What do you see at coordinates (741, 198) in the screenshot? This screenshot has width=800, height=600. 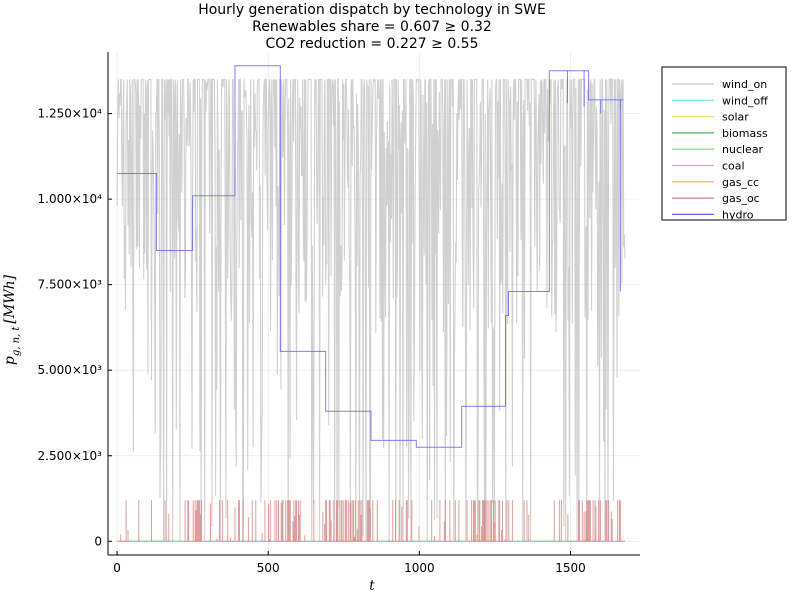 I see `legend-label-gas_oc: gas_oc` at bounding box center [741, 198].